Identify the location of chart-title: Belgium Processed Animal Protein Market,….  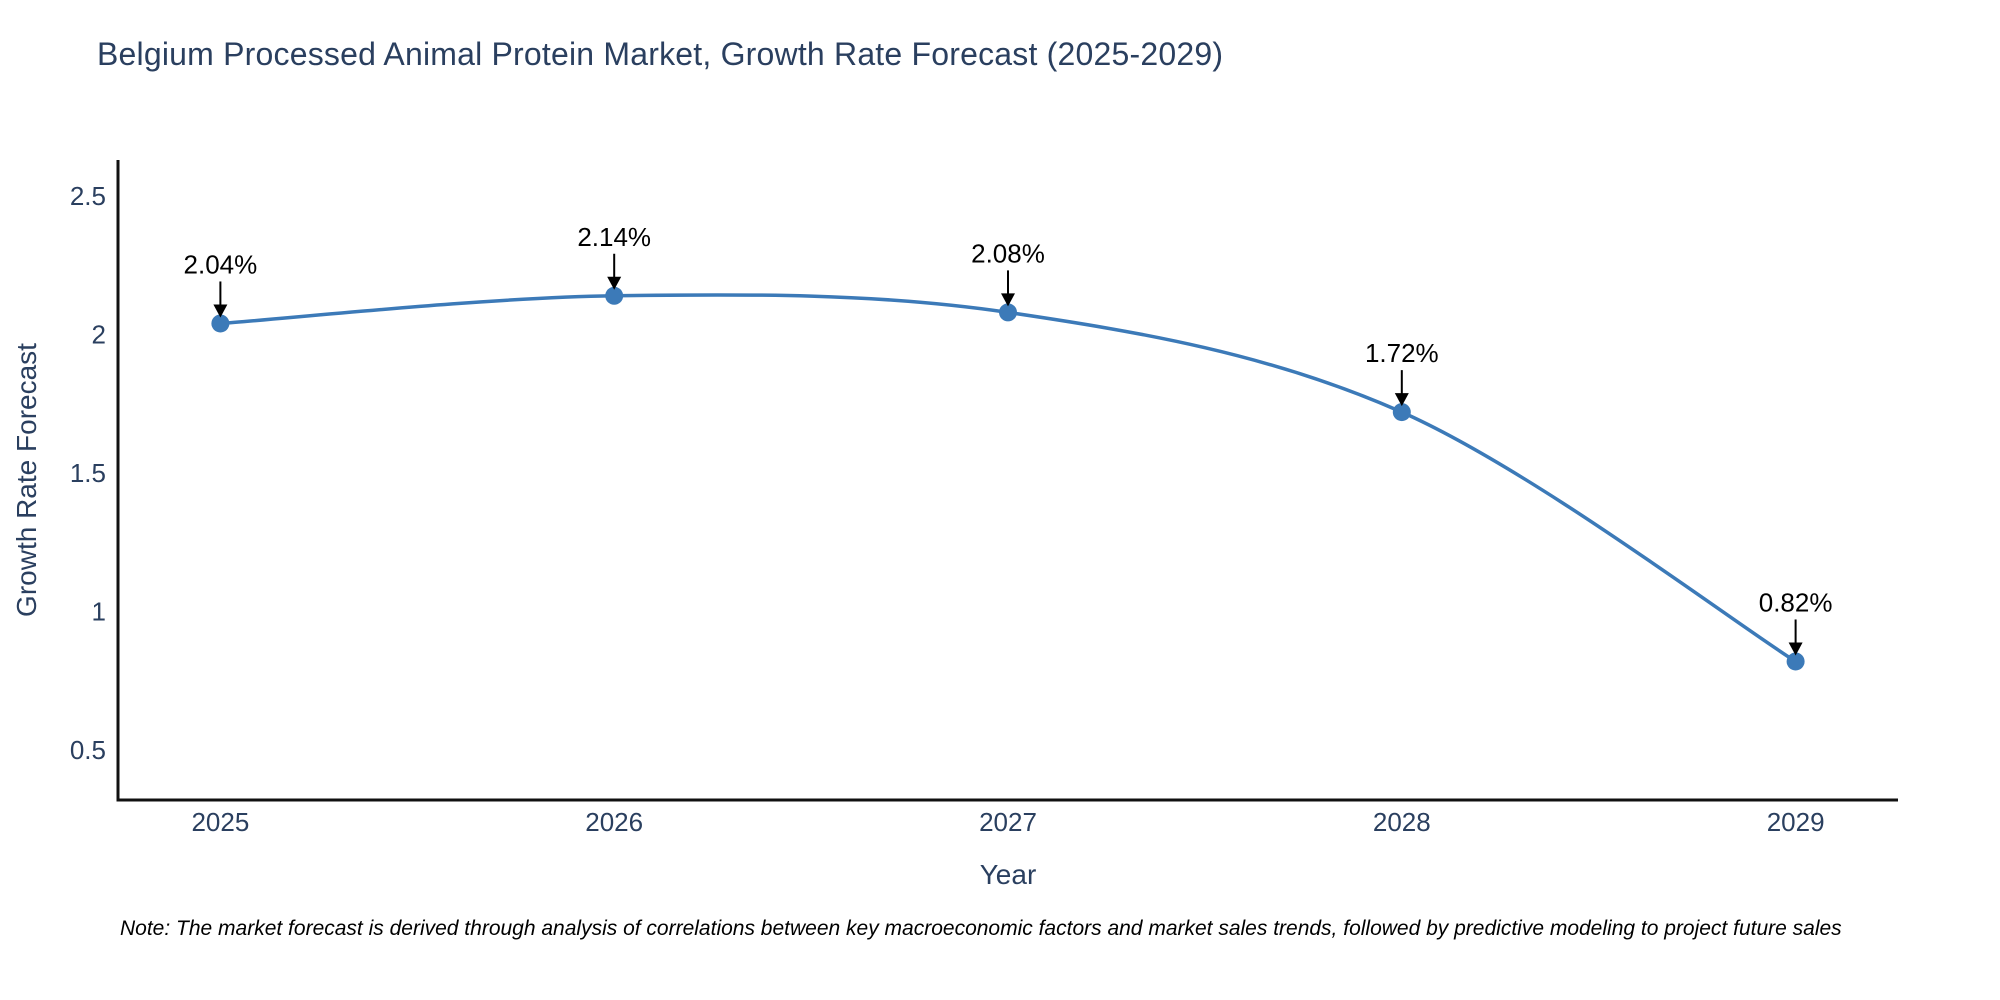
(660, 54).